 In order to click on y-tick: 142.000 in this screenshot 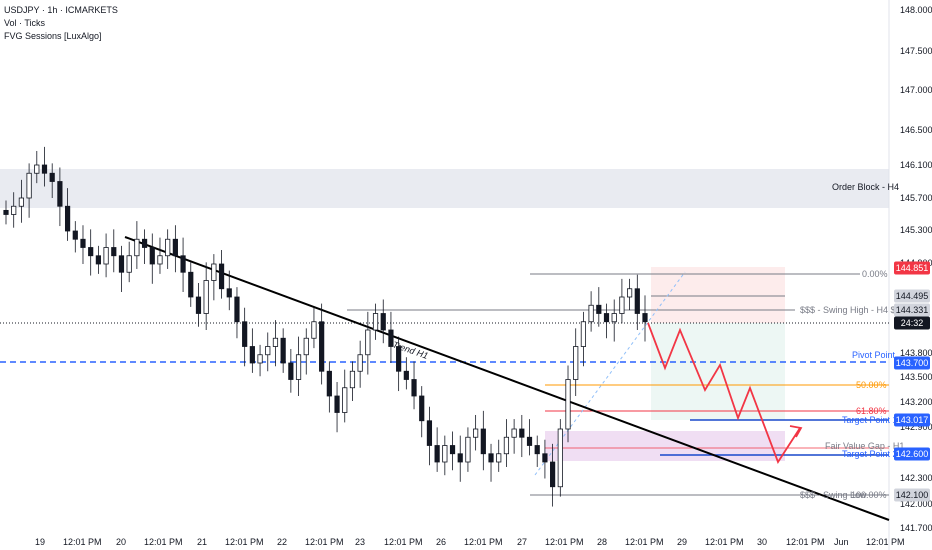, I will do `click(916, 504)`.